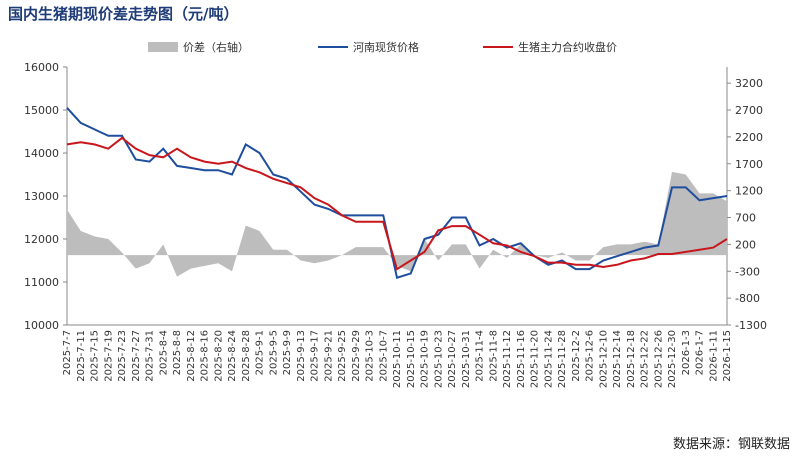 This screenshot has width=800, height=467. Describe the element at coordinates (205, 356) in the screenshot. I see `x-tick-label: 2025-8-16` at that location.